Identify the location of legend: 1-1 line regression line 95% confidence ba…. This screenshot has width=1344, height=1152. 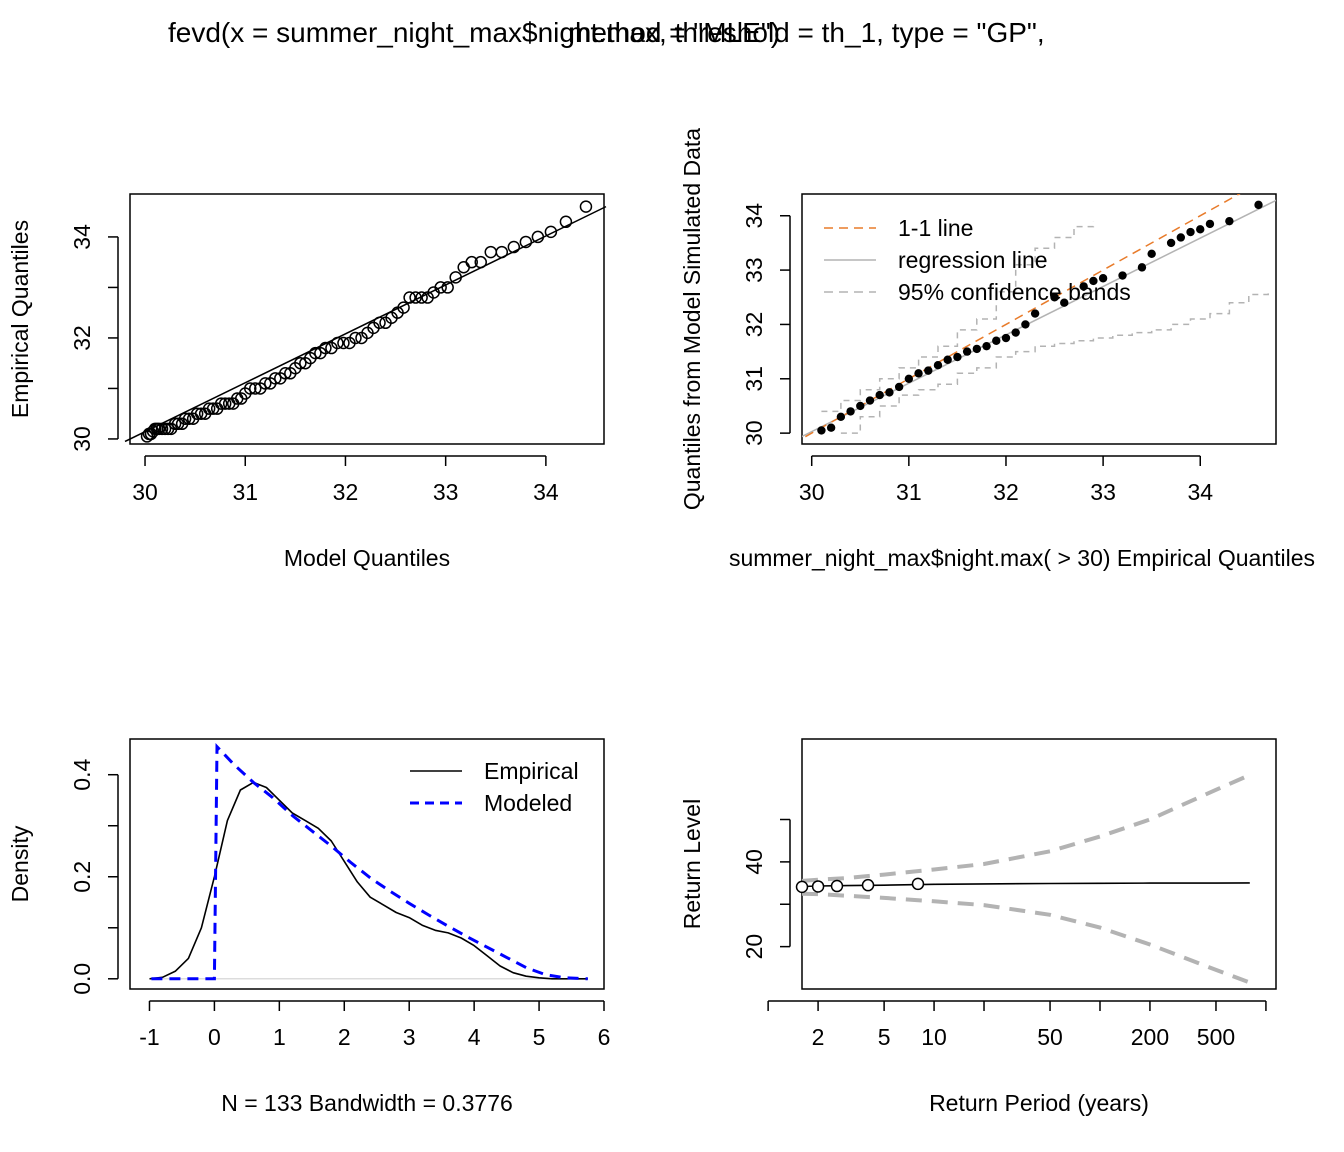
(977, 260).